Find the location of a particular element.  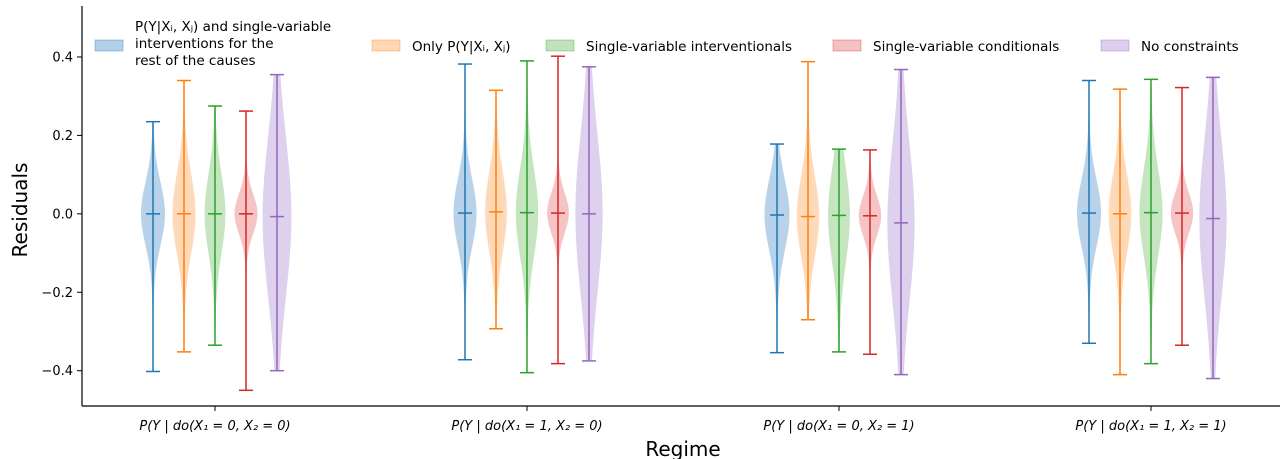

legend-entry-2: Only P(Y|Xᵢ, Xⱼ) is located at coordinates (441, 47).